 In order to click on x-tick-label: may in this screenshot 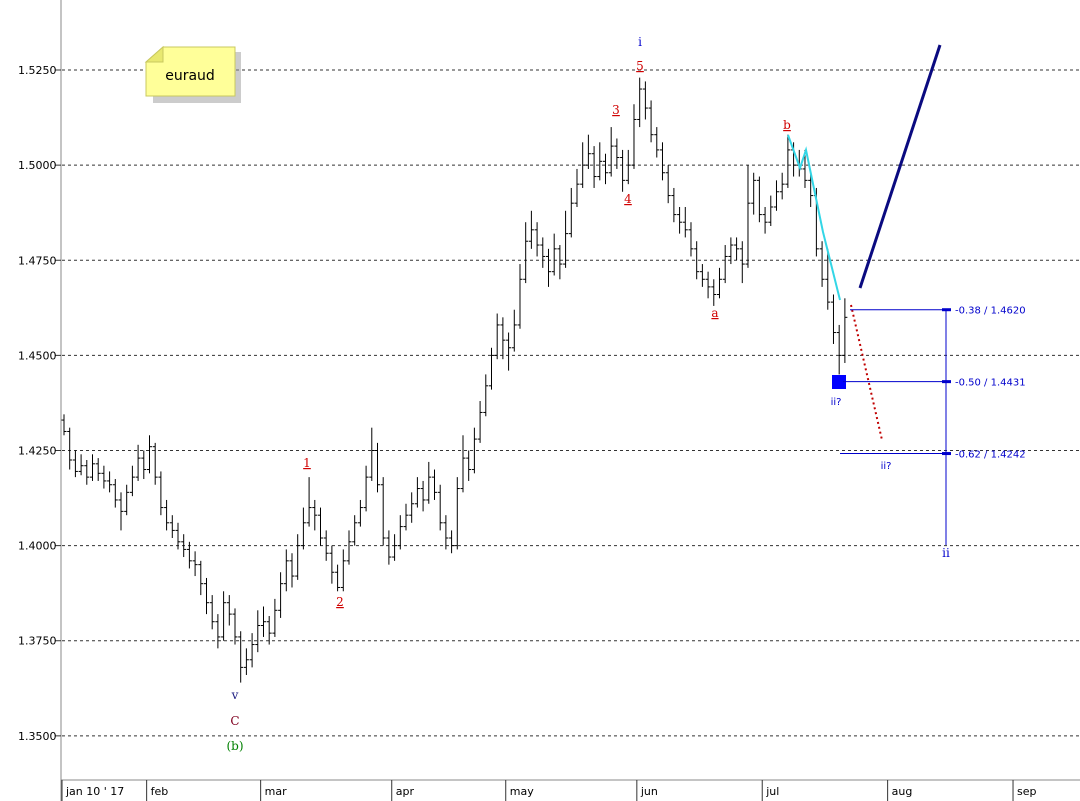, I will do `click(522, 791)`.